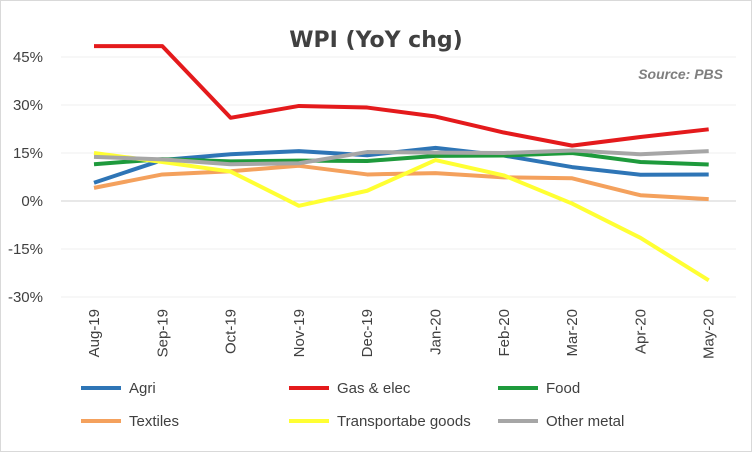 This screenshot has height=452, width=752. Describe the element at coordinates (585, 421) in the screenshot. I see `legend-label: Other metal` at that location.